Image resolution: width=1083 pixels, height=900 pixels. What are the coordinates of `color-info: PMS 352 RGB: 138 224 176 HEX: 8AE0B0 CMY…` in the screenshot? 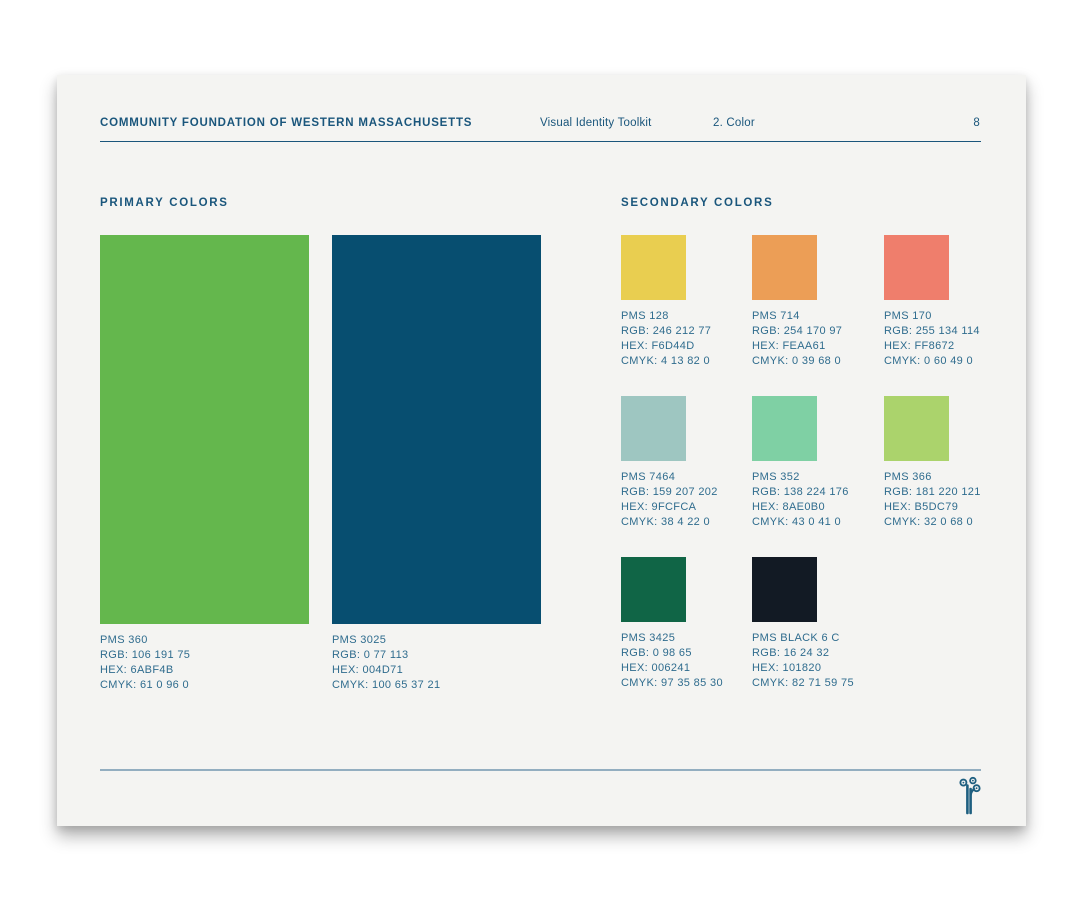 It's located at (817, 500).